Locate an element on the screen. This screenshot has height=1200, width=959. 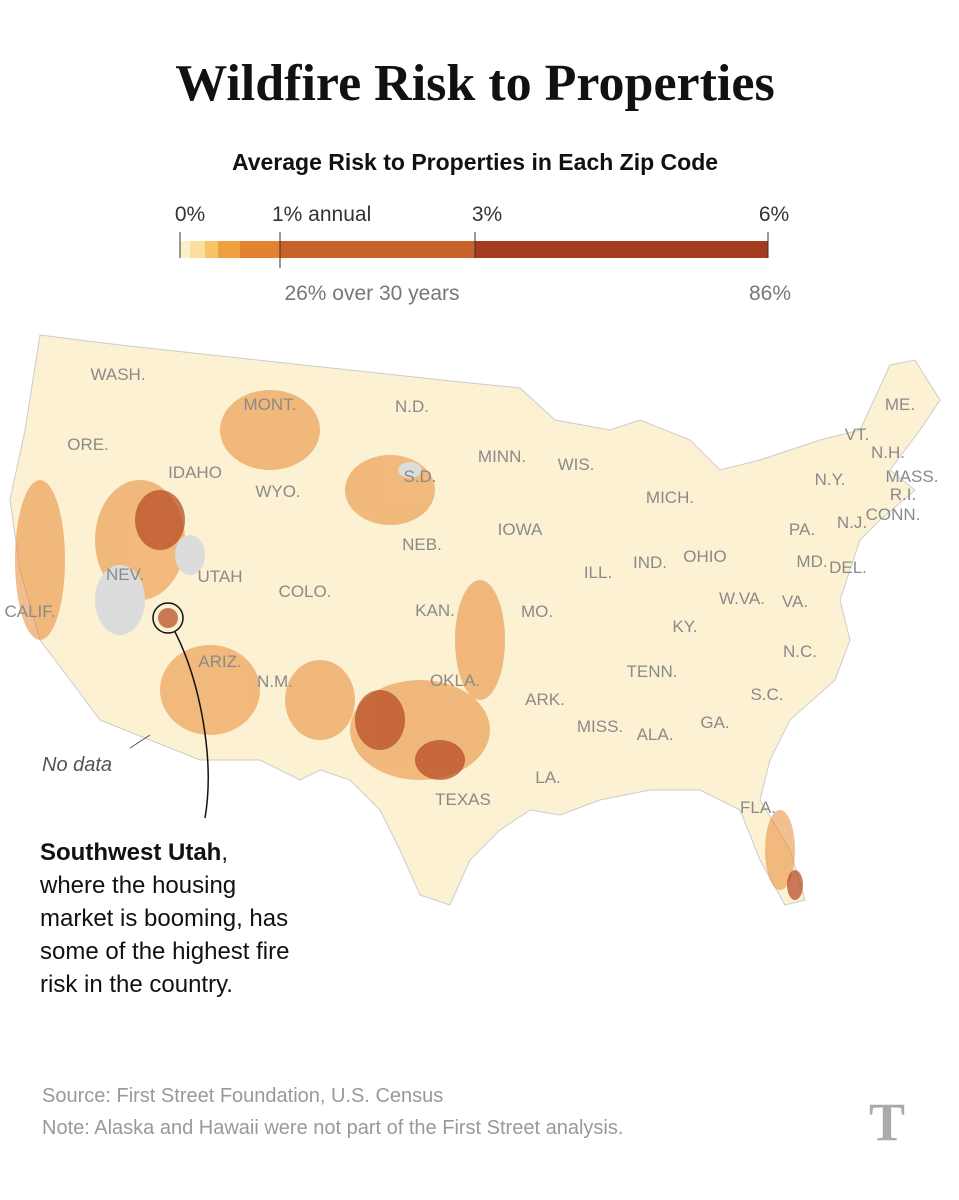
state-label: ME. is located at coordinates (900, 404).